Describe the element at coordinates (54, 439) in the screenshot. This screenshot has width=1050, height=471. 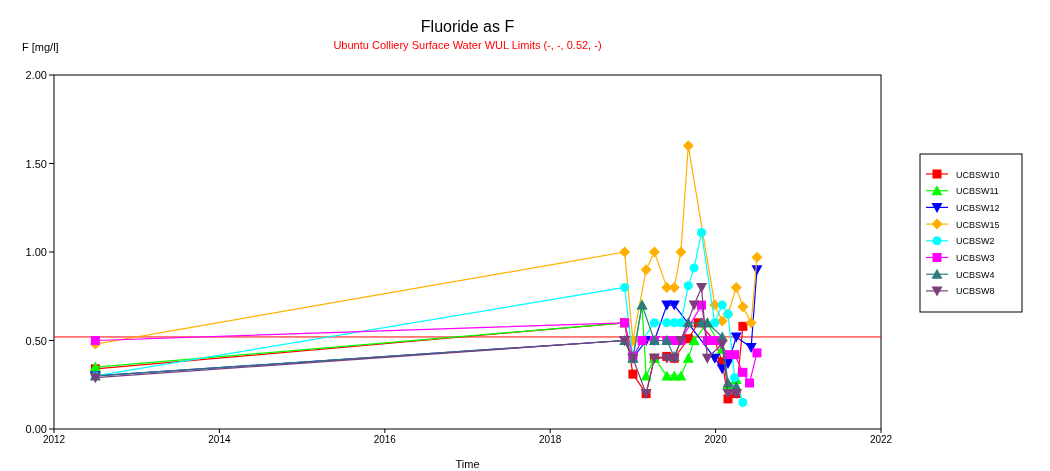
I see `x-tick-label: 2012` at that location.